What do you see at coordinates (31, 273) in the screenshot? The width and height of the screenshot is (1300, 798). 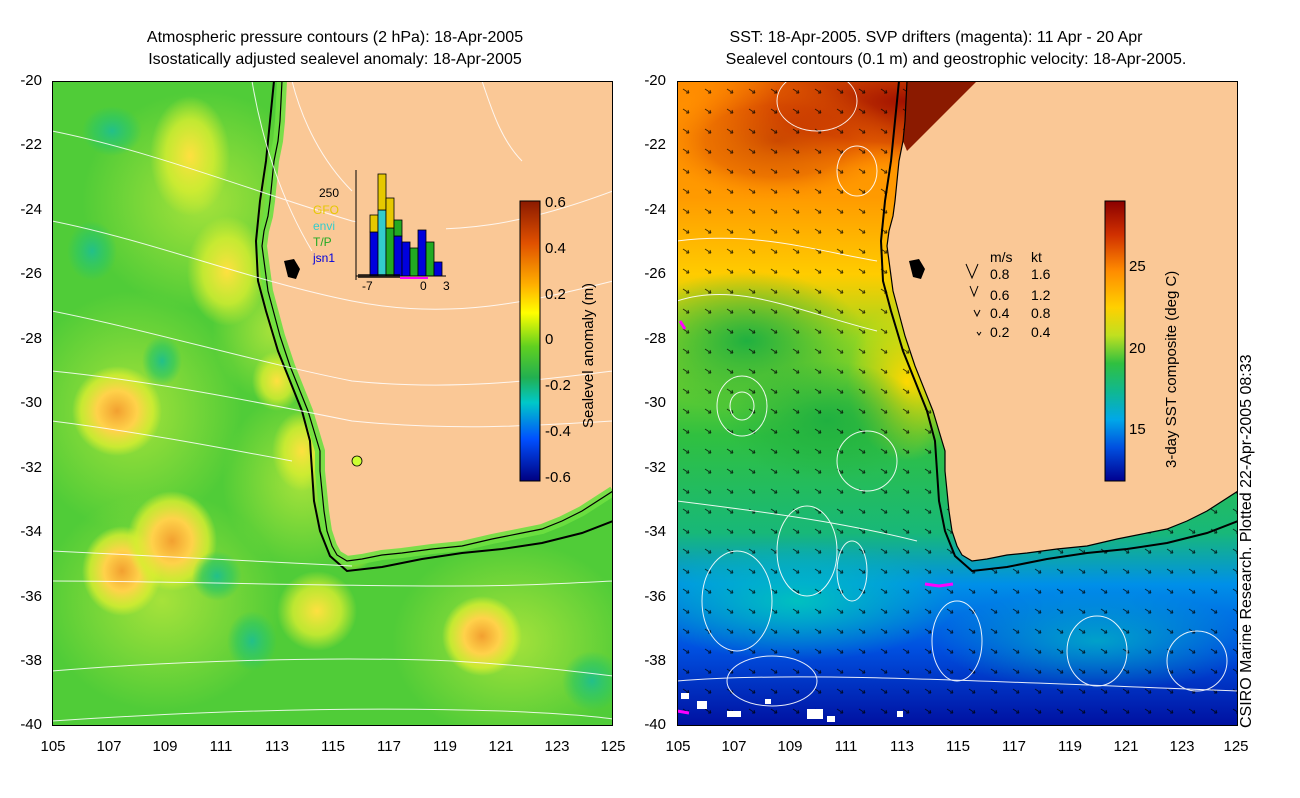 I see `left-ytick-4: -26` at bounding box center [31, 273].